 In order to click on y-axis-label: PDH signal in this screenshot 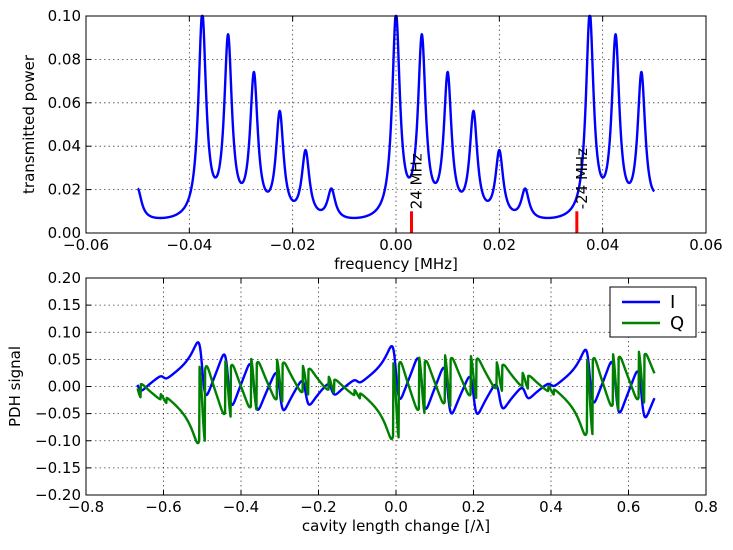, I will do `click(15, 386)`.